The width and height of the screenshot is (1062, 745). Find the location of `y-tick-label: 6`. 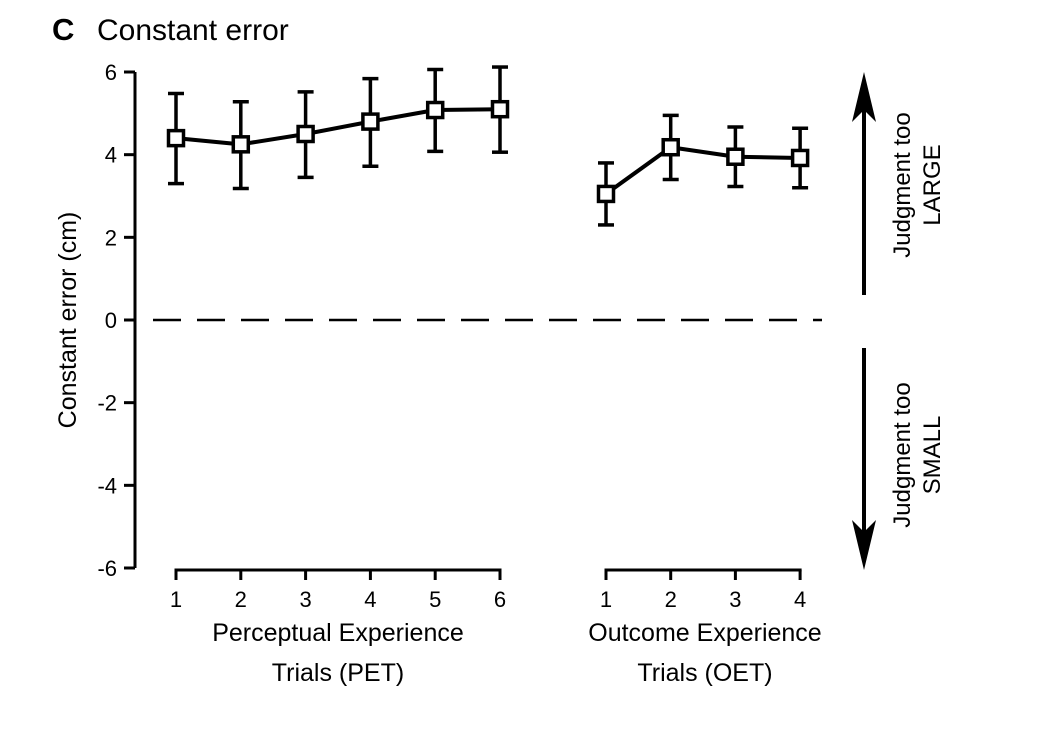

y-tick-label: 6 is located at coordinates (111, 72).